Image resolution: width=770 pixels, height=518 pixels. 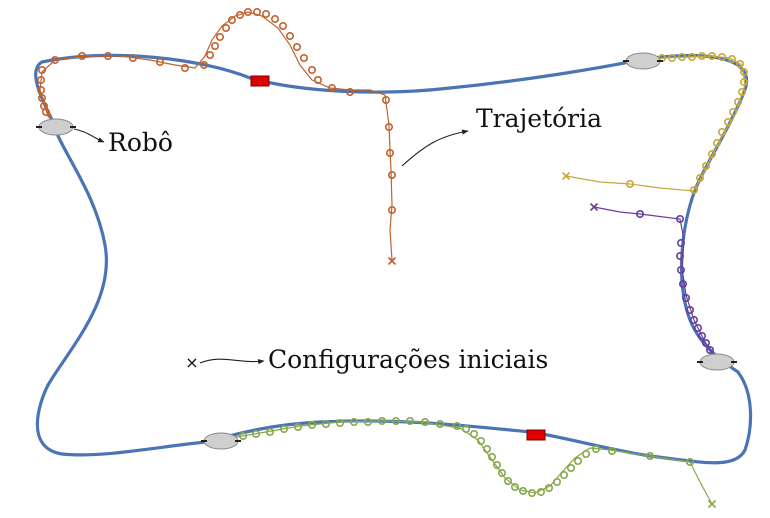 I want to click on initial-config-purple, so click(x=594, y=207).